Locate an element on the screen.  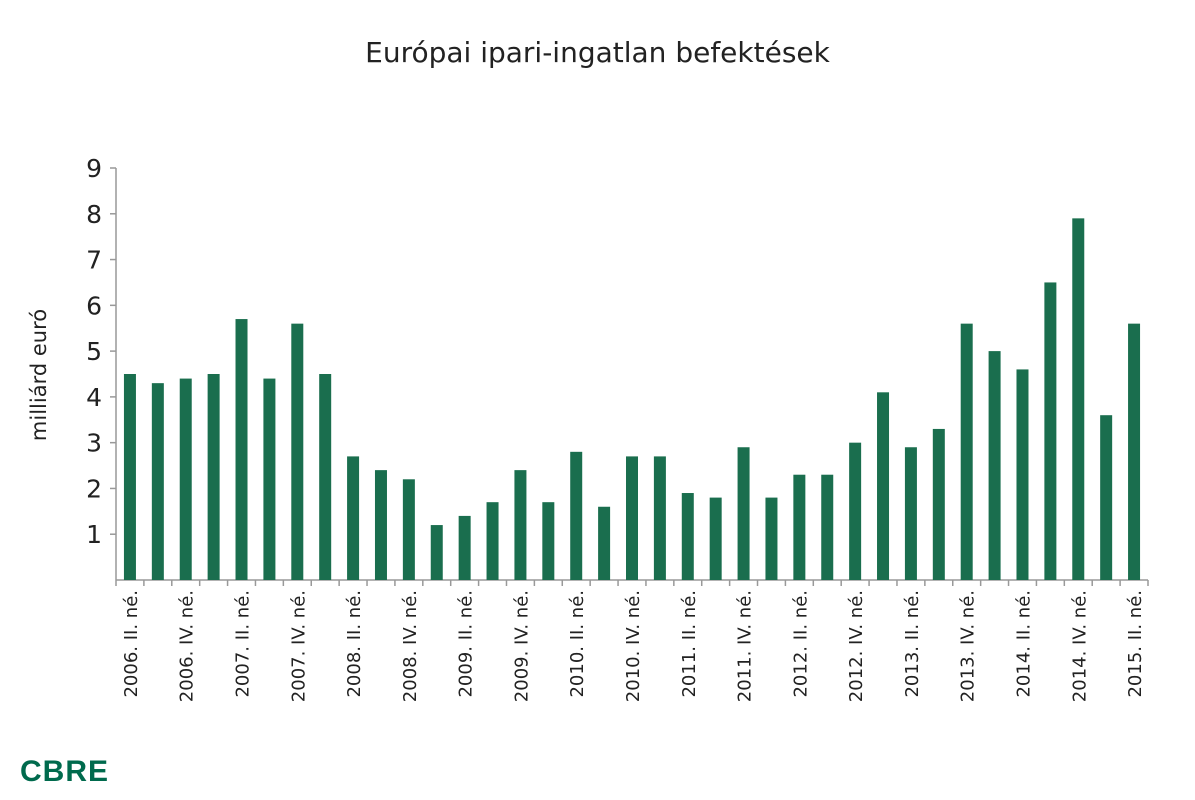
x-tick-label: 2012. II. né. is located at coordinates (800, 644).